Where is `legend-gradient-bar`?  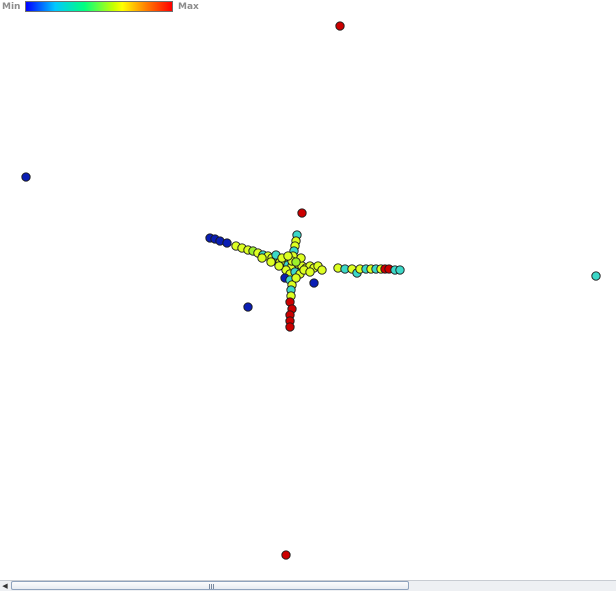 legend-gradient-bar is located at coordinates (99, 6).